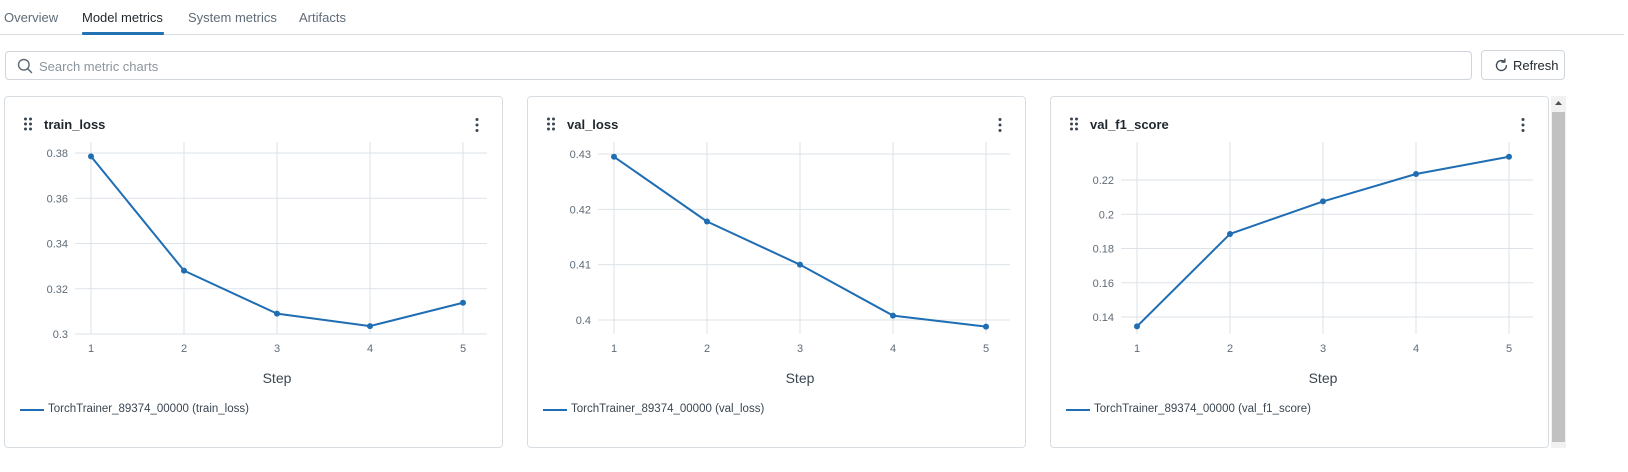 Image resolution: width=1628 pixels, height=472 pixels. Describe the element at coordinates (1313, 264) in the screenshot. I see `chart-plot: 0.22 0.2 0.18 0.16 0.14 1 2 3 4 5 Step` at that location.